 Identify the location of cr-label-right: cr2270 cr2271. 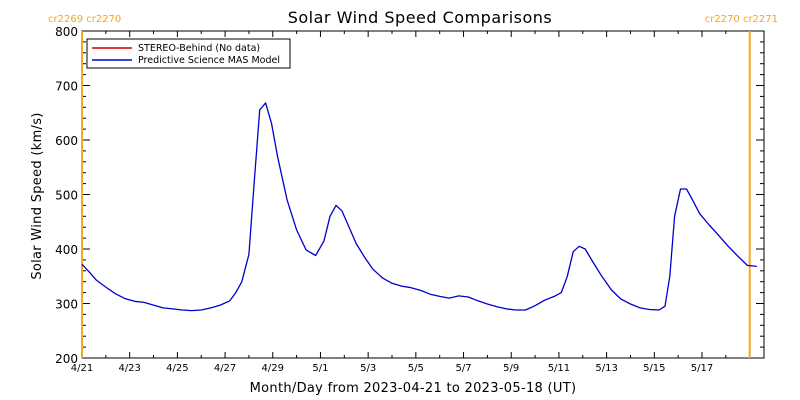
(741, 19).